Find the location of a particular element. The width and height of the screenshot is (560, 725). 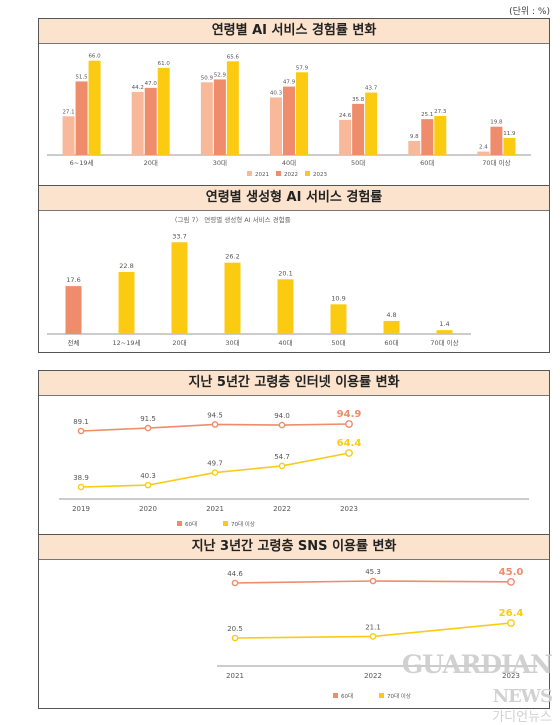

data-label: 51.5 is located at coordinates (81, 77).